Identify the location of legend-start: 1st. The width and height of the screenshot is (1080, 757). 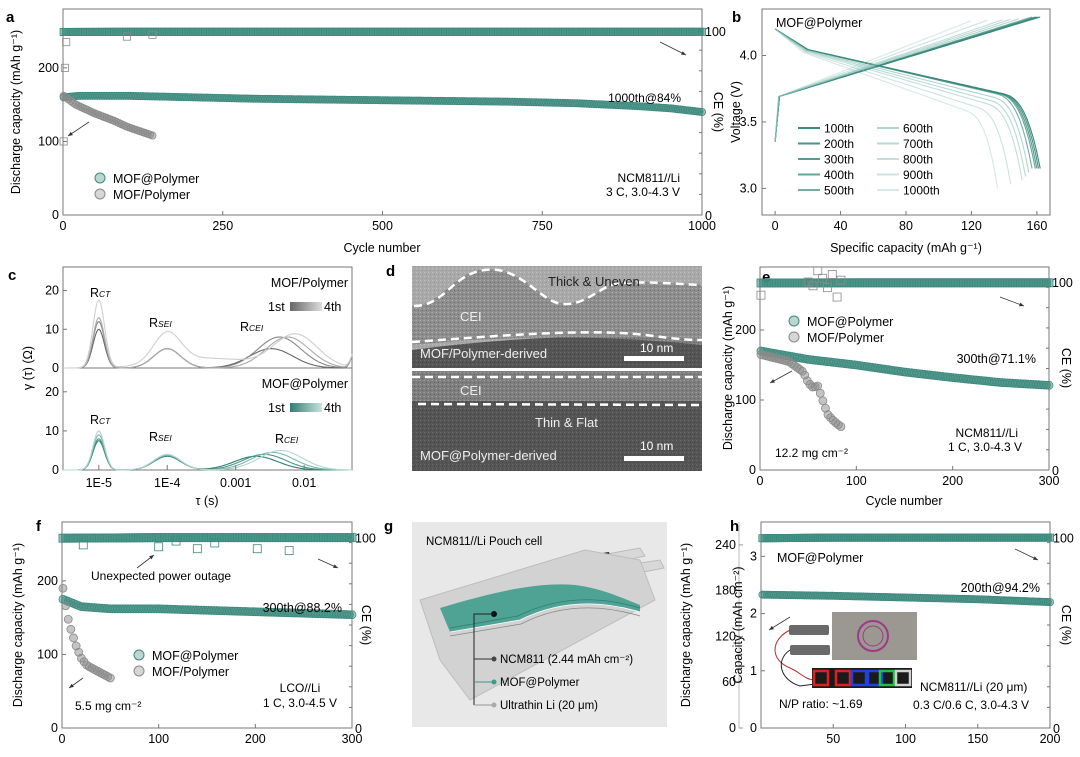
(276, 307).